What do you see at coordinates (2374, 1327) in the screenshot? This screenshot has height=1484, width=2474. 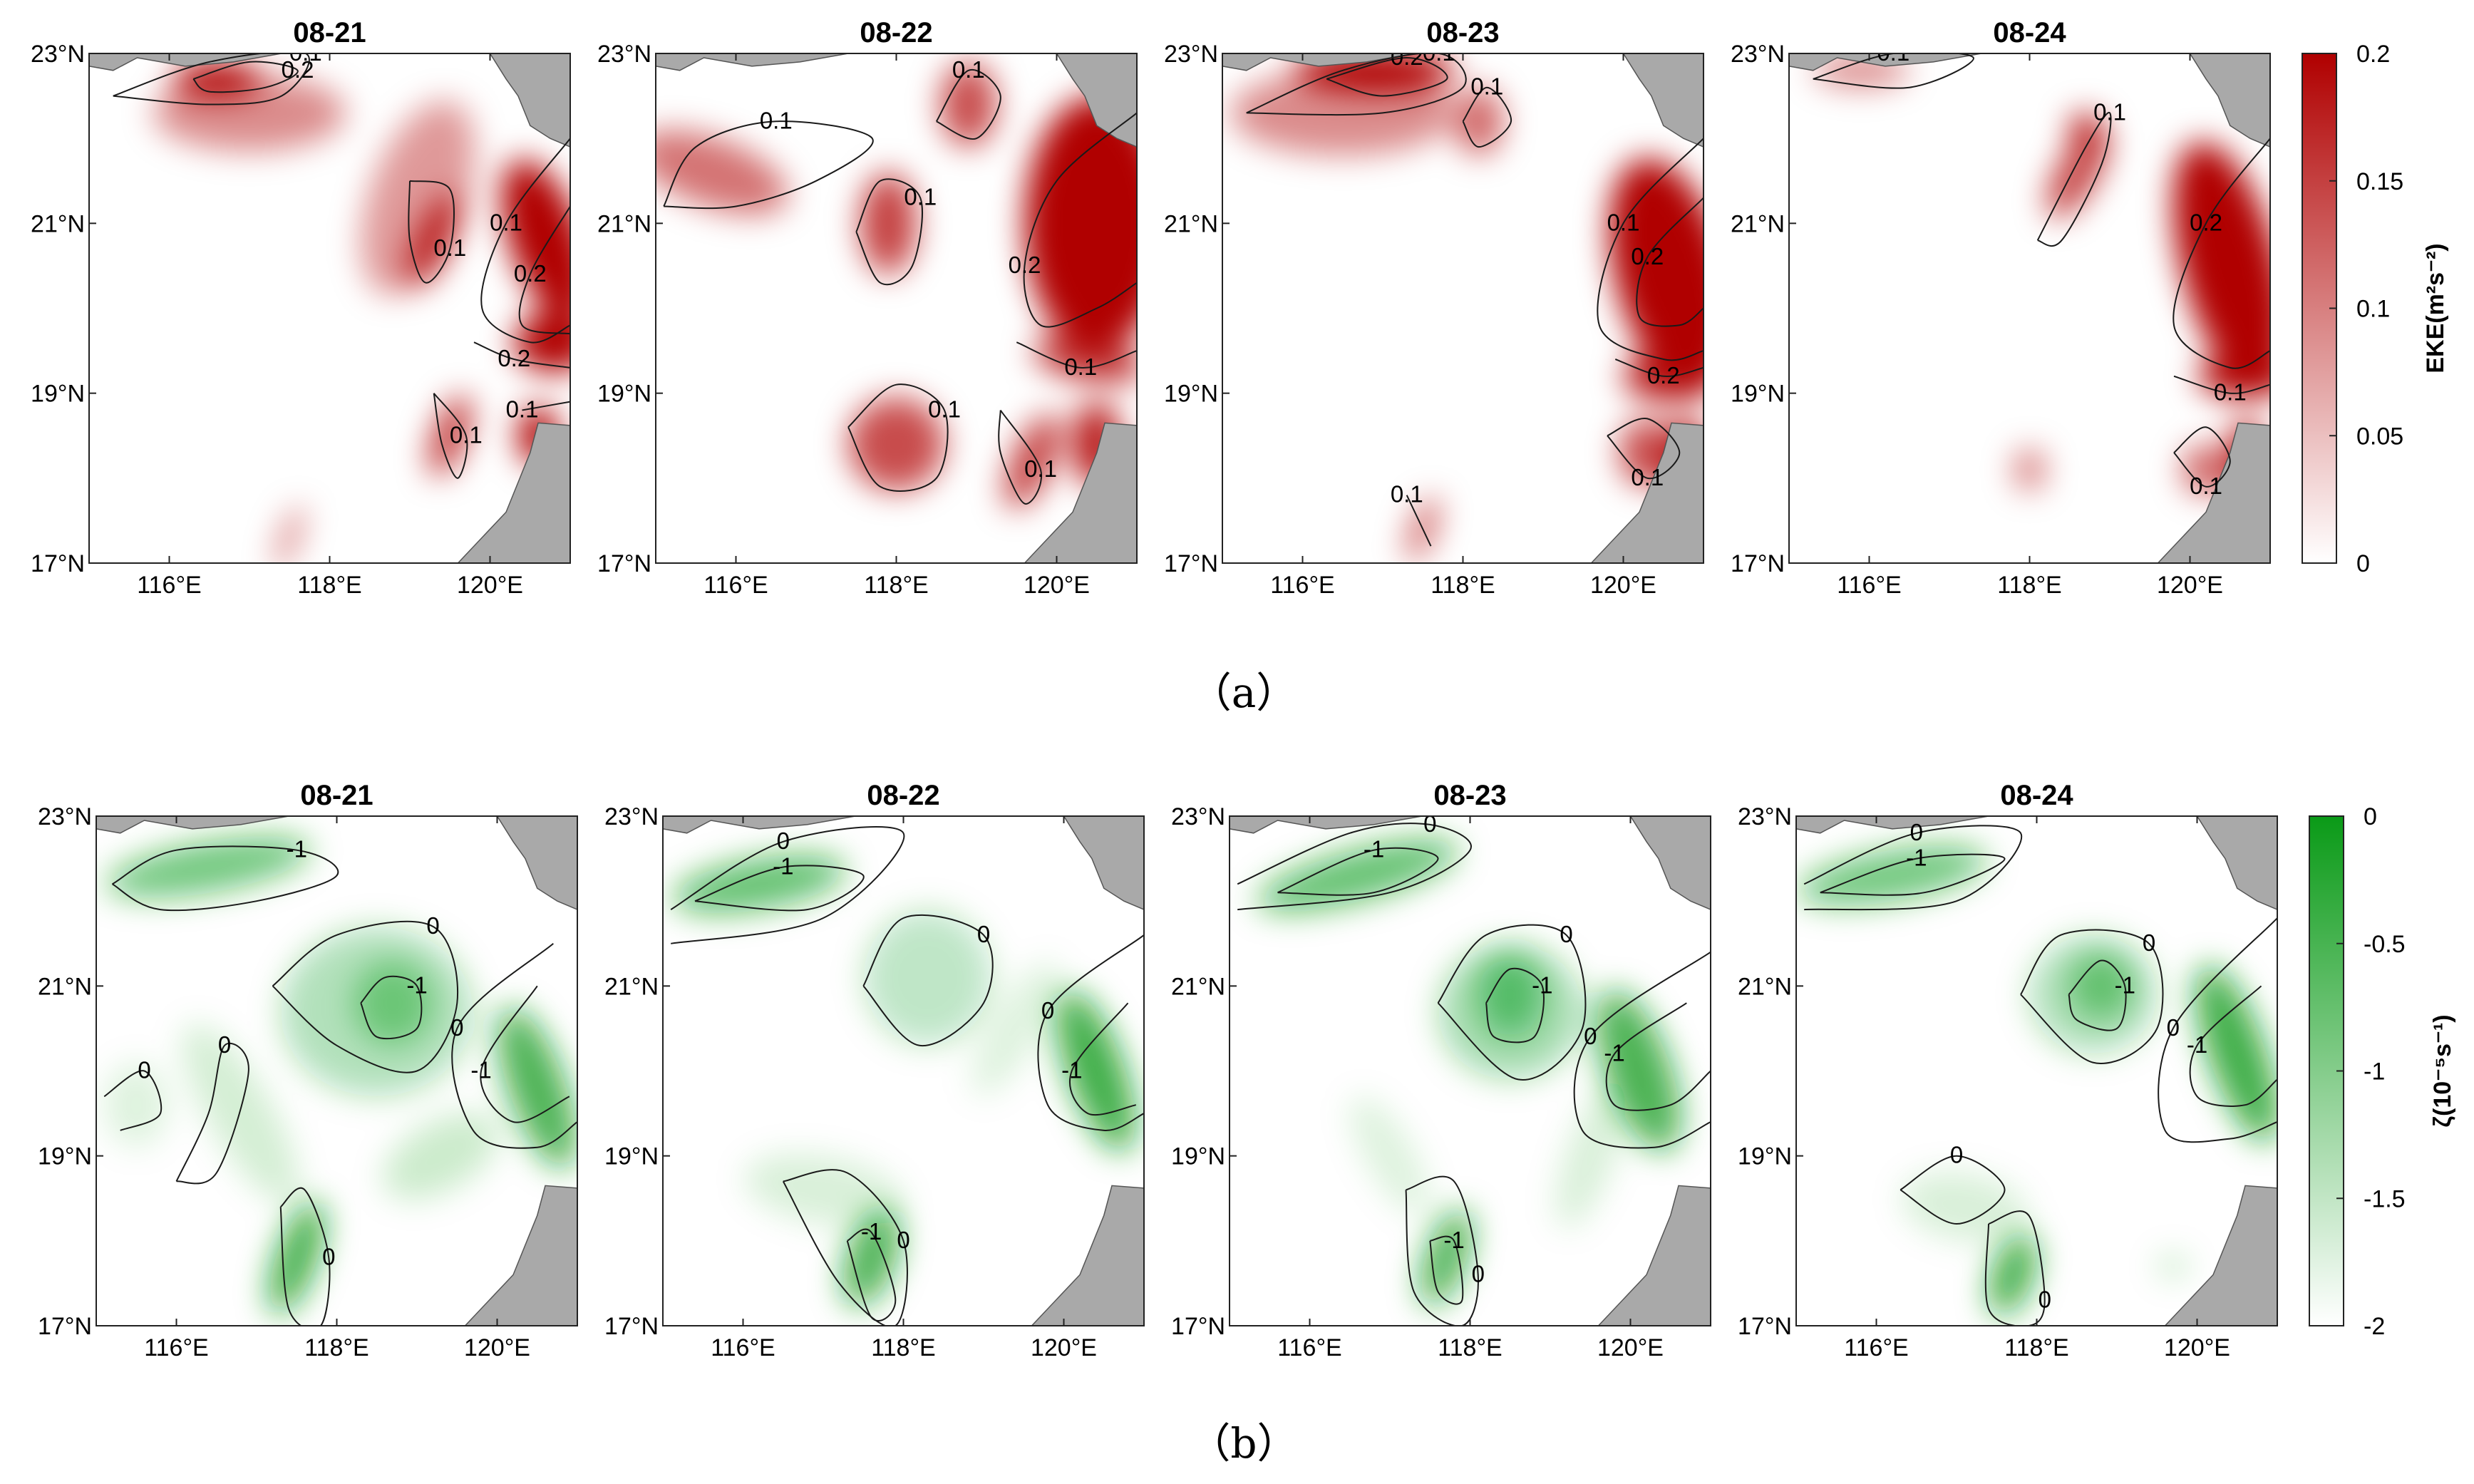 I see `colorbar-tick-label: -2` at bounding box center [2374, 1327].